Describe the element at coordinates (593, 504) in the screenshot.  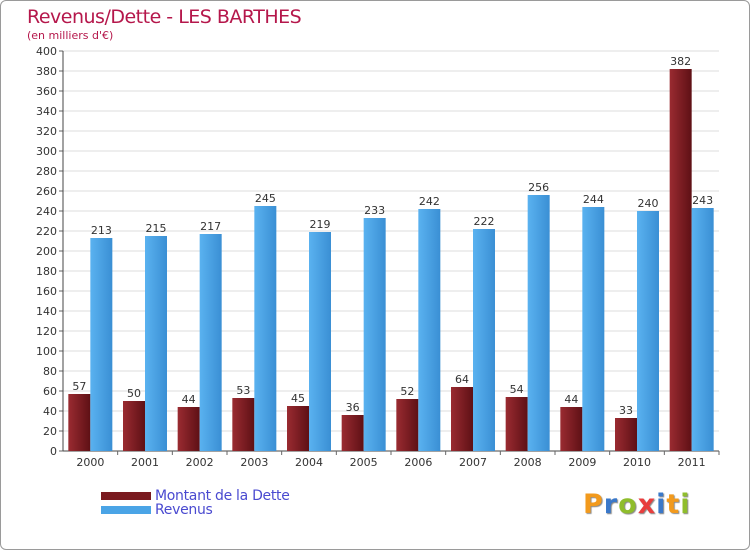
I see `logo-letter: P` at that location.